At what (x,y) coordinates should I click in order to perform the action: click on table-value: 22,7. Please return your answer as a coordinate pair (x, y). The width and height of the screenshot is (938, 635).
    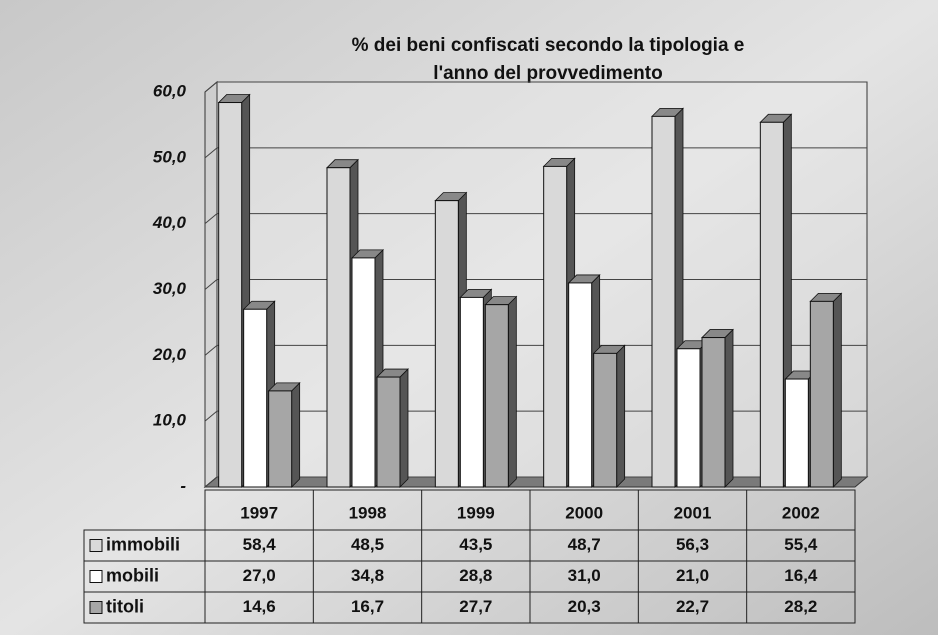
    Looking at the image, I should click on (692, 606).